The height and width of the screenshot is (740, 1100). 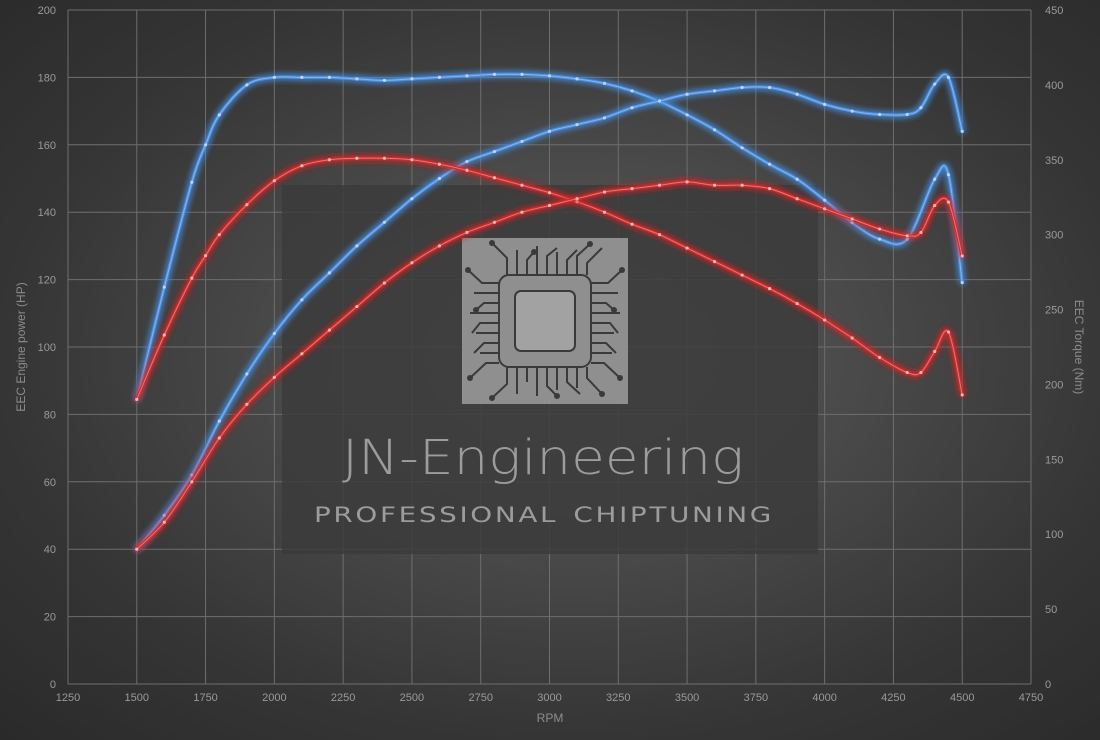 I want to click on x-tick-label: 2750, so click(x=480, y=698).